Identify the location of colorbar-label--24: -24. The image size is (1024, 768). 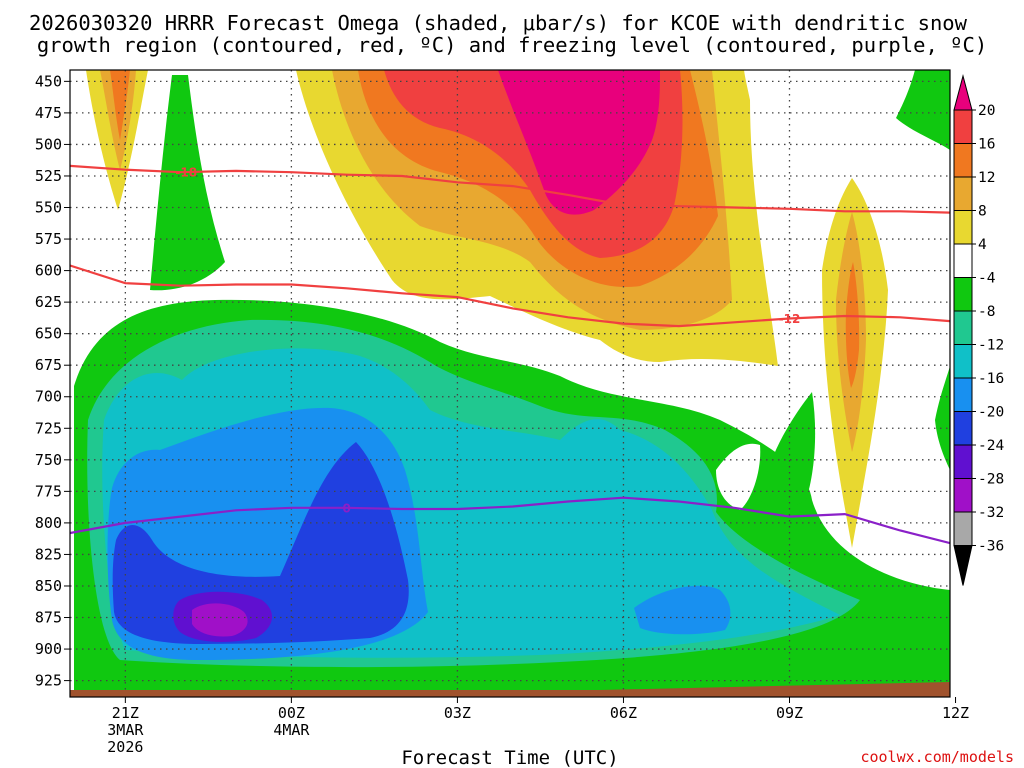
(991, 446).